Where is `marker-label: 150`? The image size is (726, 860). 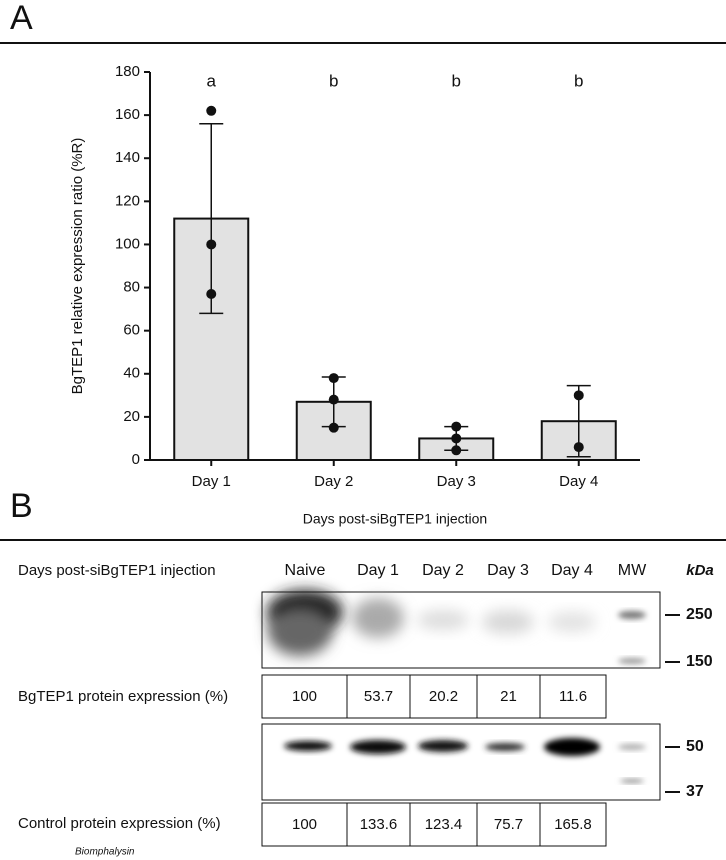
marker-label: 150 is located at coordinates (699, 661).